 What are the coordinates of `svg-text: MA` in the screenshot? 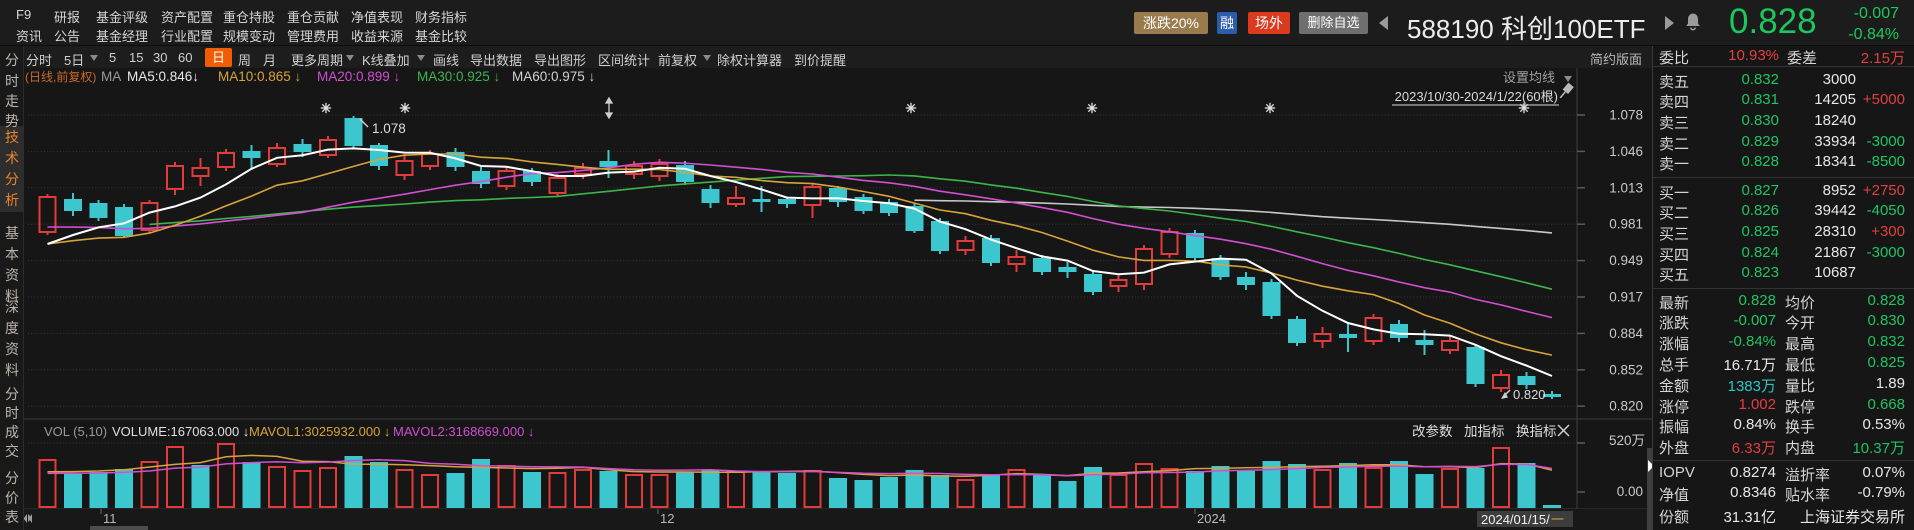 It's located at (111, 76).